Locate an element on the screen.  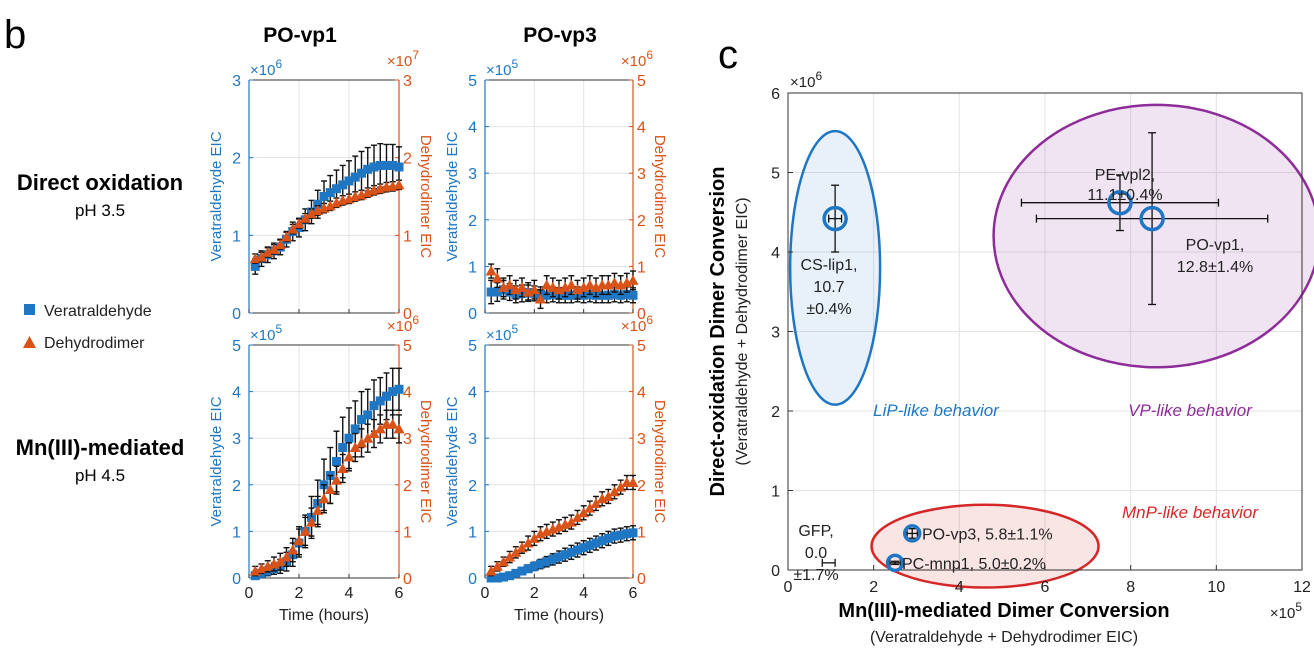
point-label: 10.7 is located at coordinates (828, 287).